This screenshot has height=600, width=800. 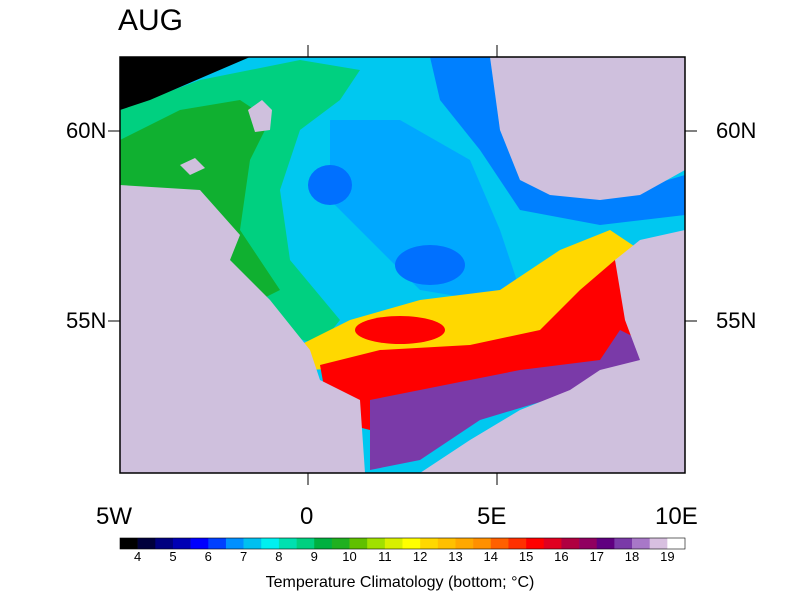 I want to click on lat-label-60n-left: 60N, so click(x=86, y=130).